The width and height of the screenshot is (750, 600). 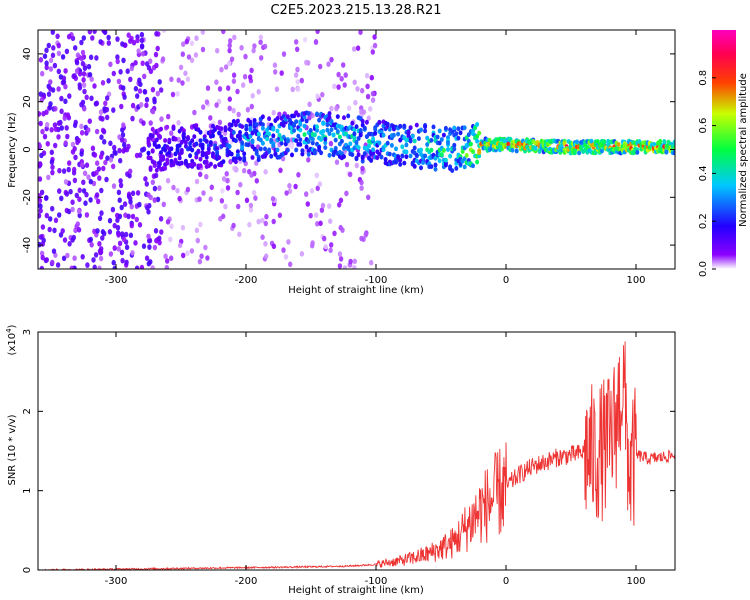 What do you see at coordinates (27, 149) in the screenshot?
I see `spectrogram-ytick-label: 0` at bounding box center [27, 149].